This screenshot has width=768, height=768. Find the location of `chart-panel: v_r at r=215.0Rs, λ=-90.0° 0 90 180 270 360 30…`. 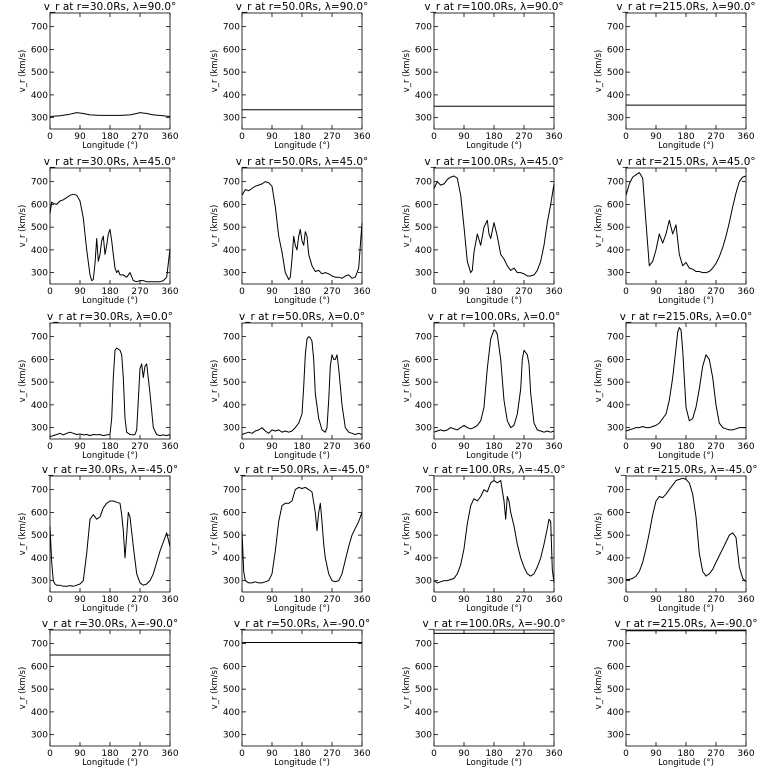

chart-panel: v_r at r=215.0Rs, λ=-90.0° 0 90 180 270 360 30… is located at coordinates (676, 693).